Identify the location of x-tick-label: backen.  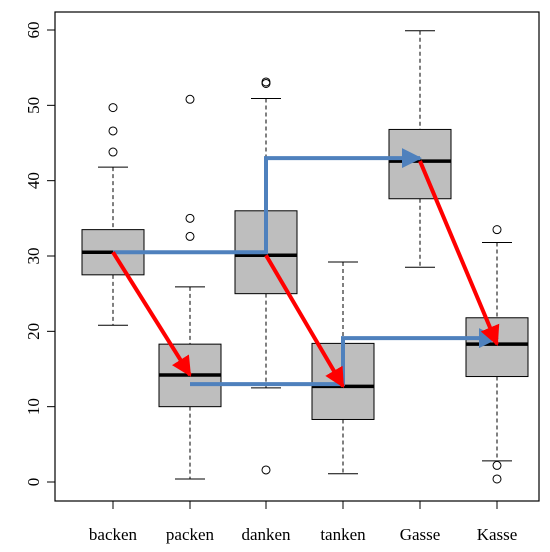
(113, 534).